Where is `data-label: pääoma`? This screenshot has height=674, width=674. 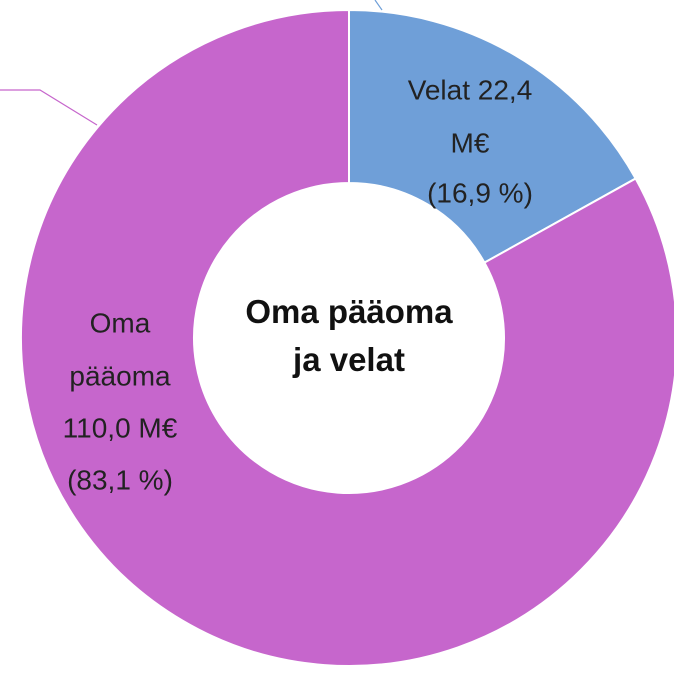 data-label: pääoma is located at coordinates (120, 375).